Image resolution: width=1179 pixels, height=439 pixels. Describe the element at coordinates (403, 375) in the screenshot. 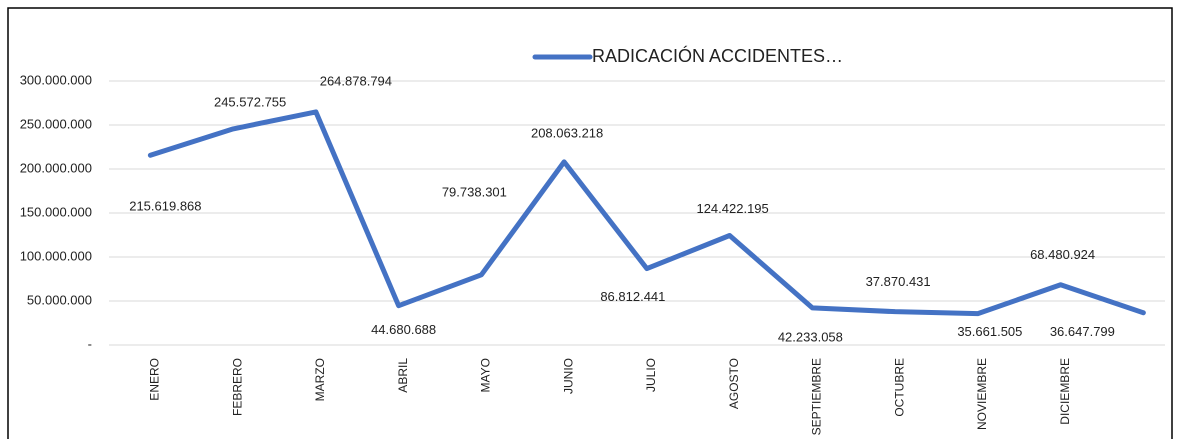

I see `x-tick-label: ABRIL` at that location.